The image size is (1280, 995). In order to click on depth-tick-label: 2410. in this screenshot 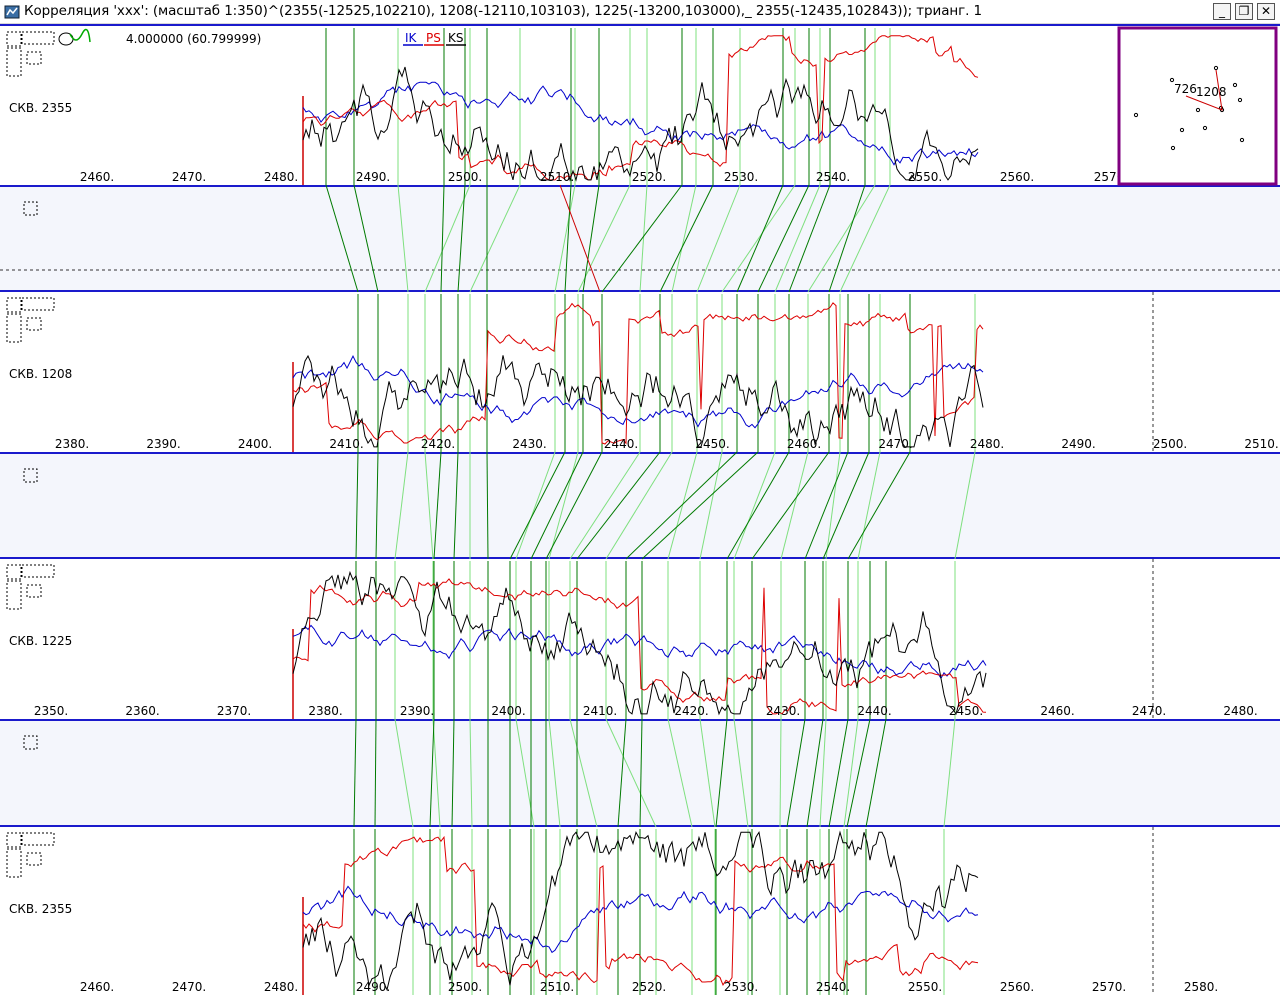, I will do `click(346, 444)`.